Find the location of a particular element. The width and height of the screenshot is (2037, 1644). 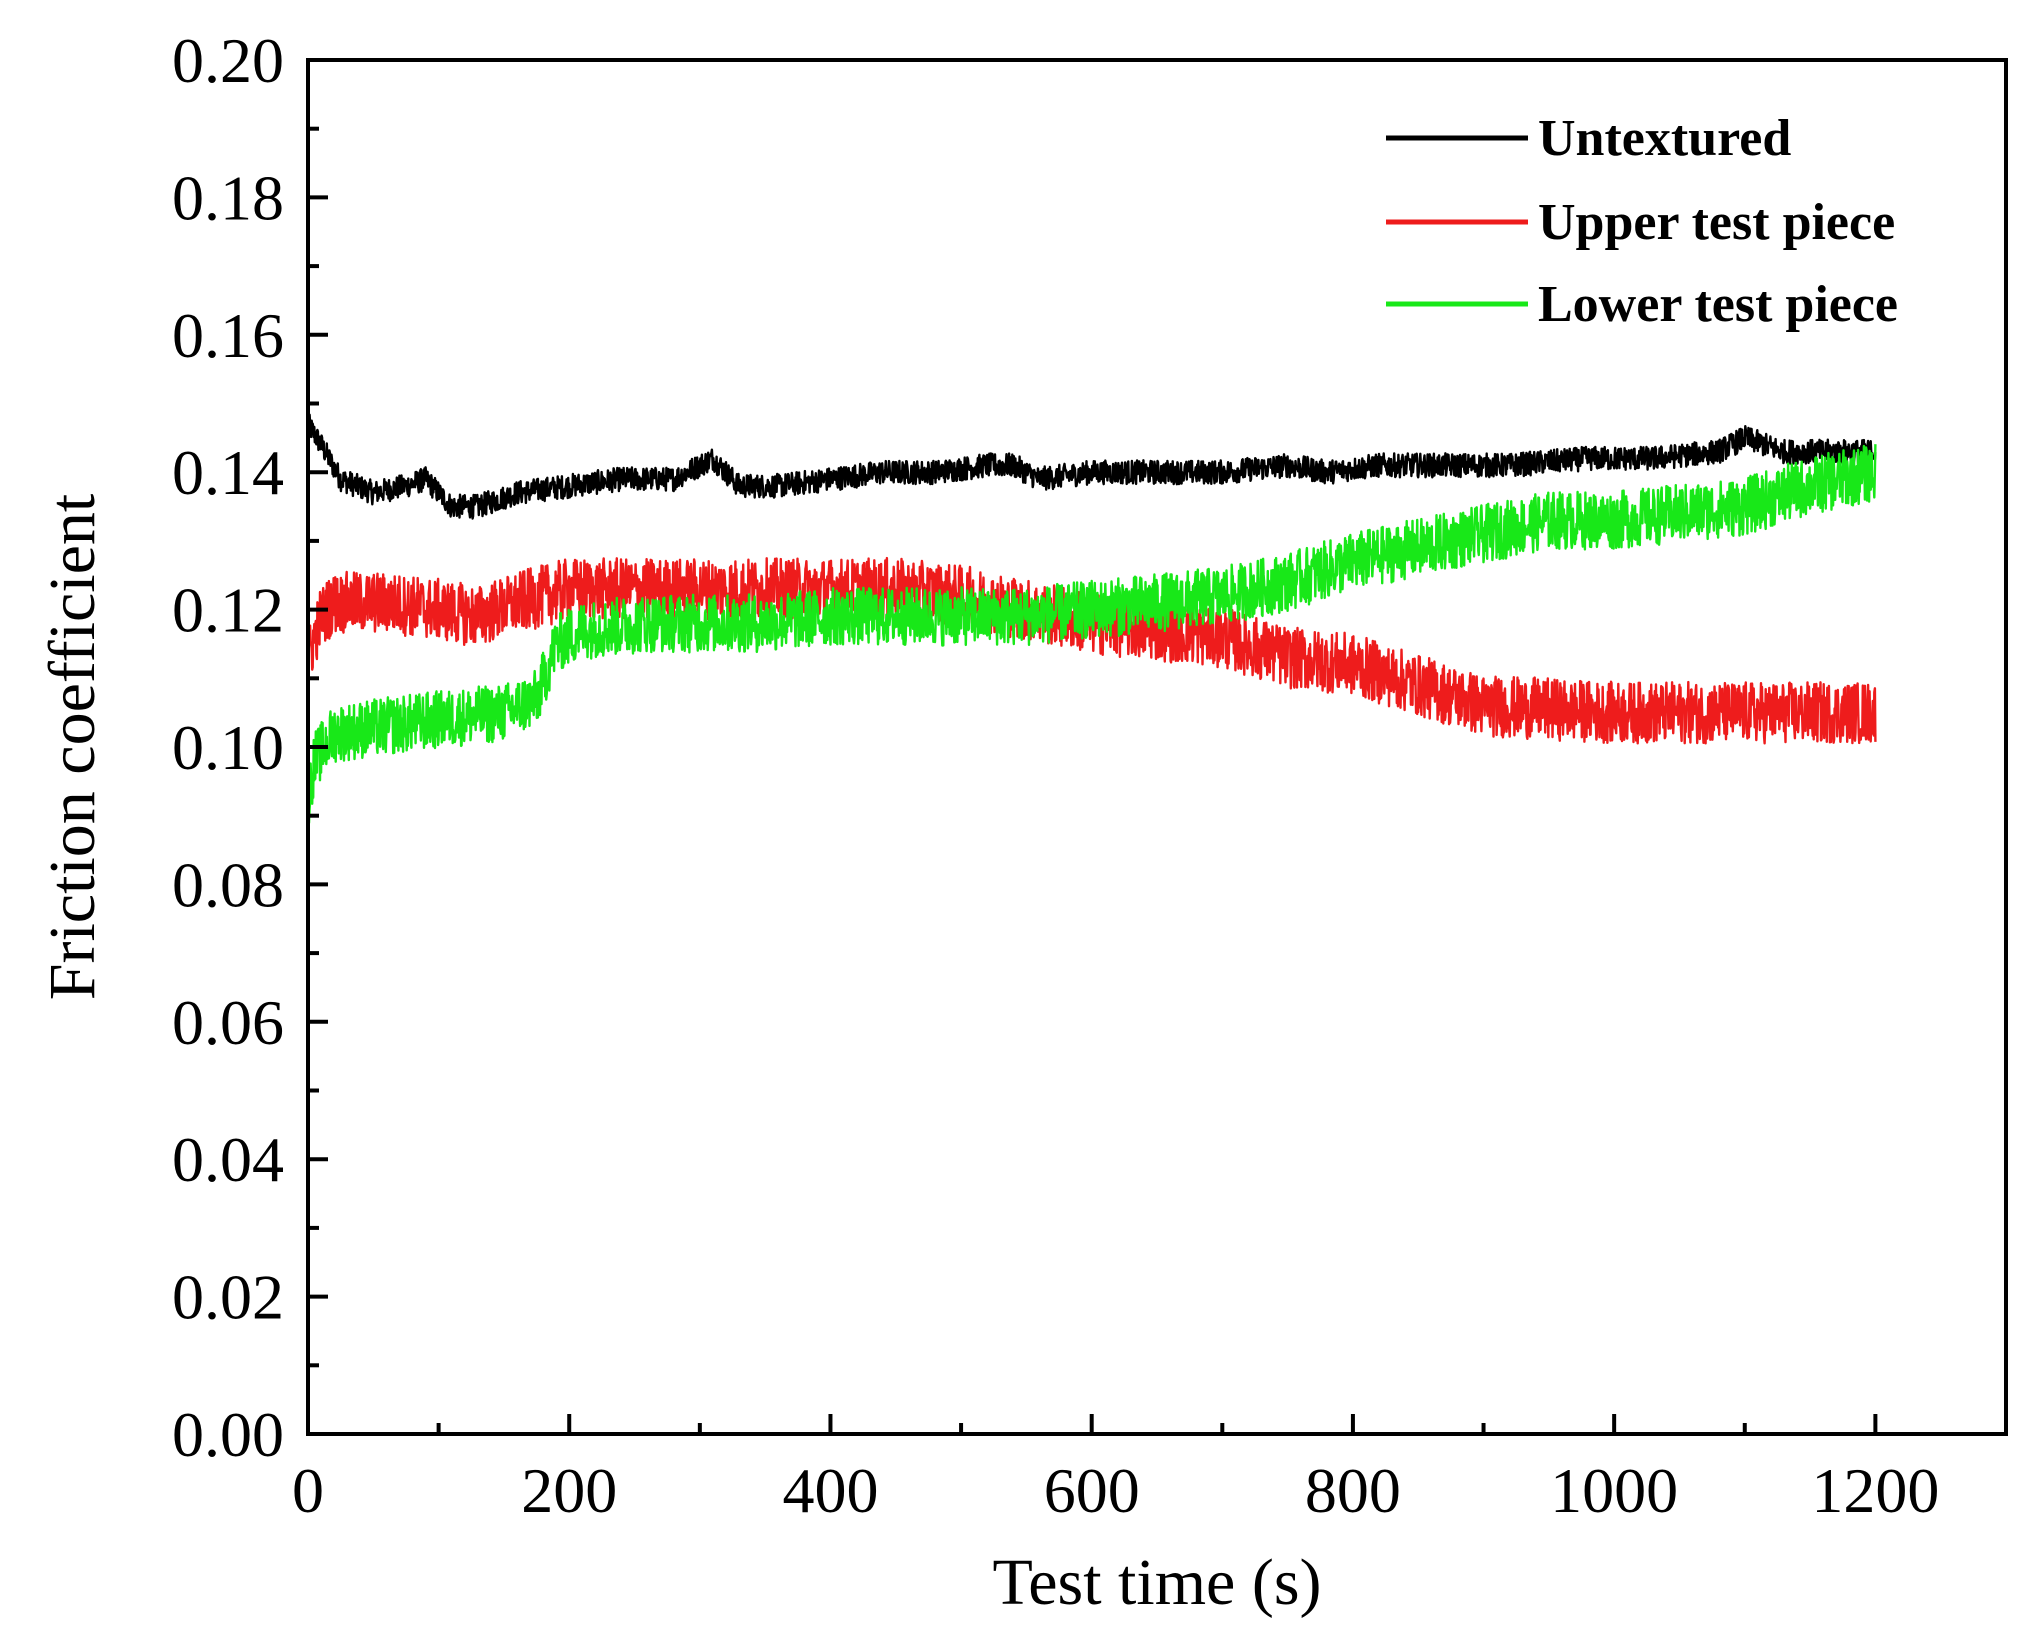

y-tick-label: 0.04 is located at coordinates (228, 1159).